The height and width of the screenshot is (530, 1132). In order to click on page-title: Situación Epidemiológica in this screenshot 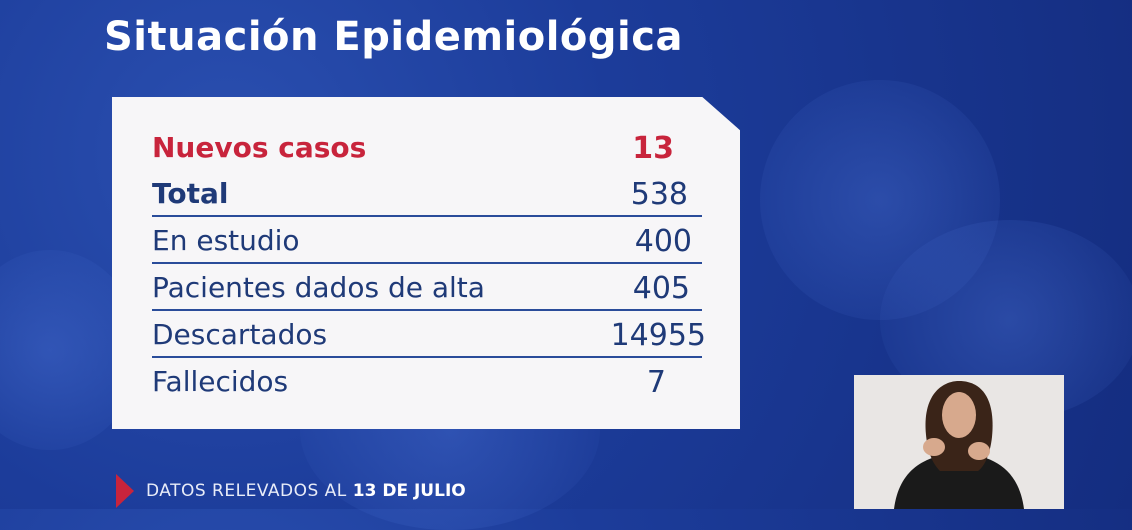, I will do `click(393, 37)`.